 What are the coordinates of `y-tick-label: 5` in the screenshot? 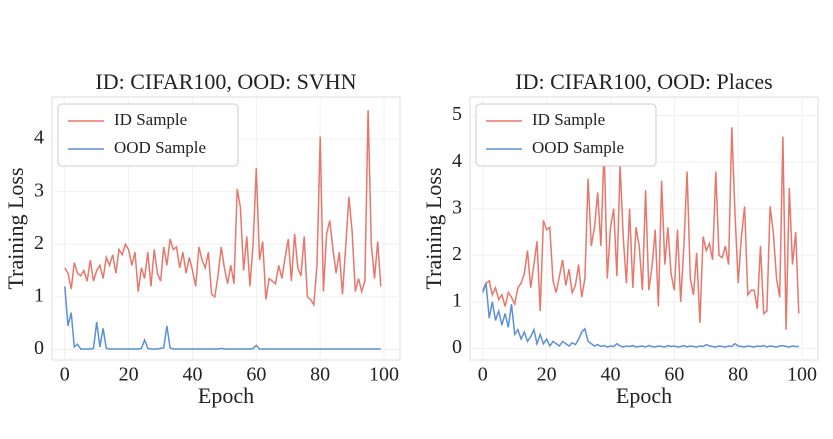 It's located at (457, 114).